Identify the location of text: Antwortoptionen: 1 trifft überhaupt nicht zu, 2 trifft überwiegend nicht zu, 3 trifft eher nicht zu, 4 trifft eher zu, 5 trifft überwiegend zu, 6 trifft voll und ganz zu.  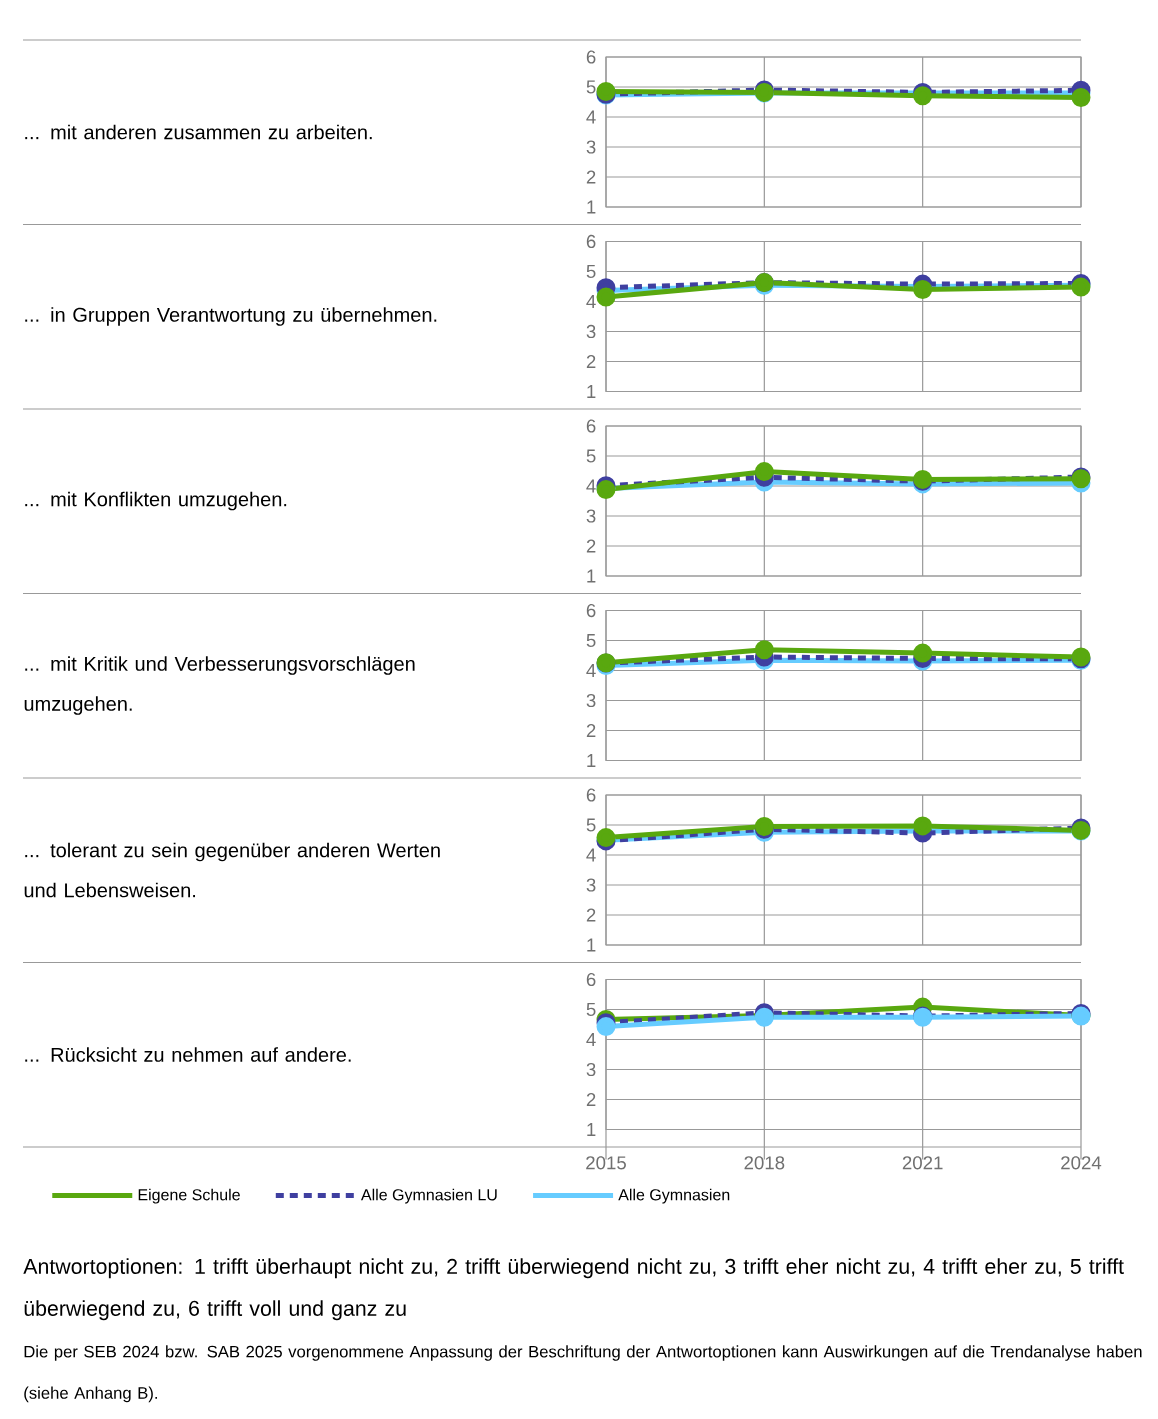
(573, 1289).